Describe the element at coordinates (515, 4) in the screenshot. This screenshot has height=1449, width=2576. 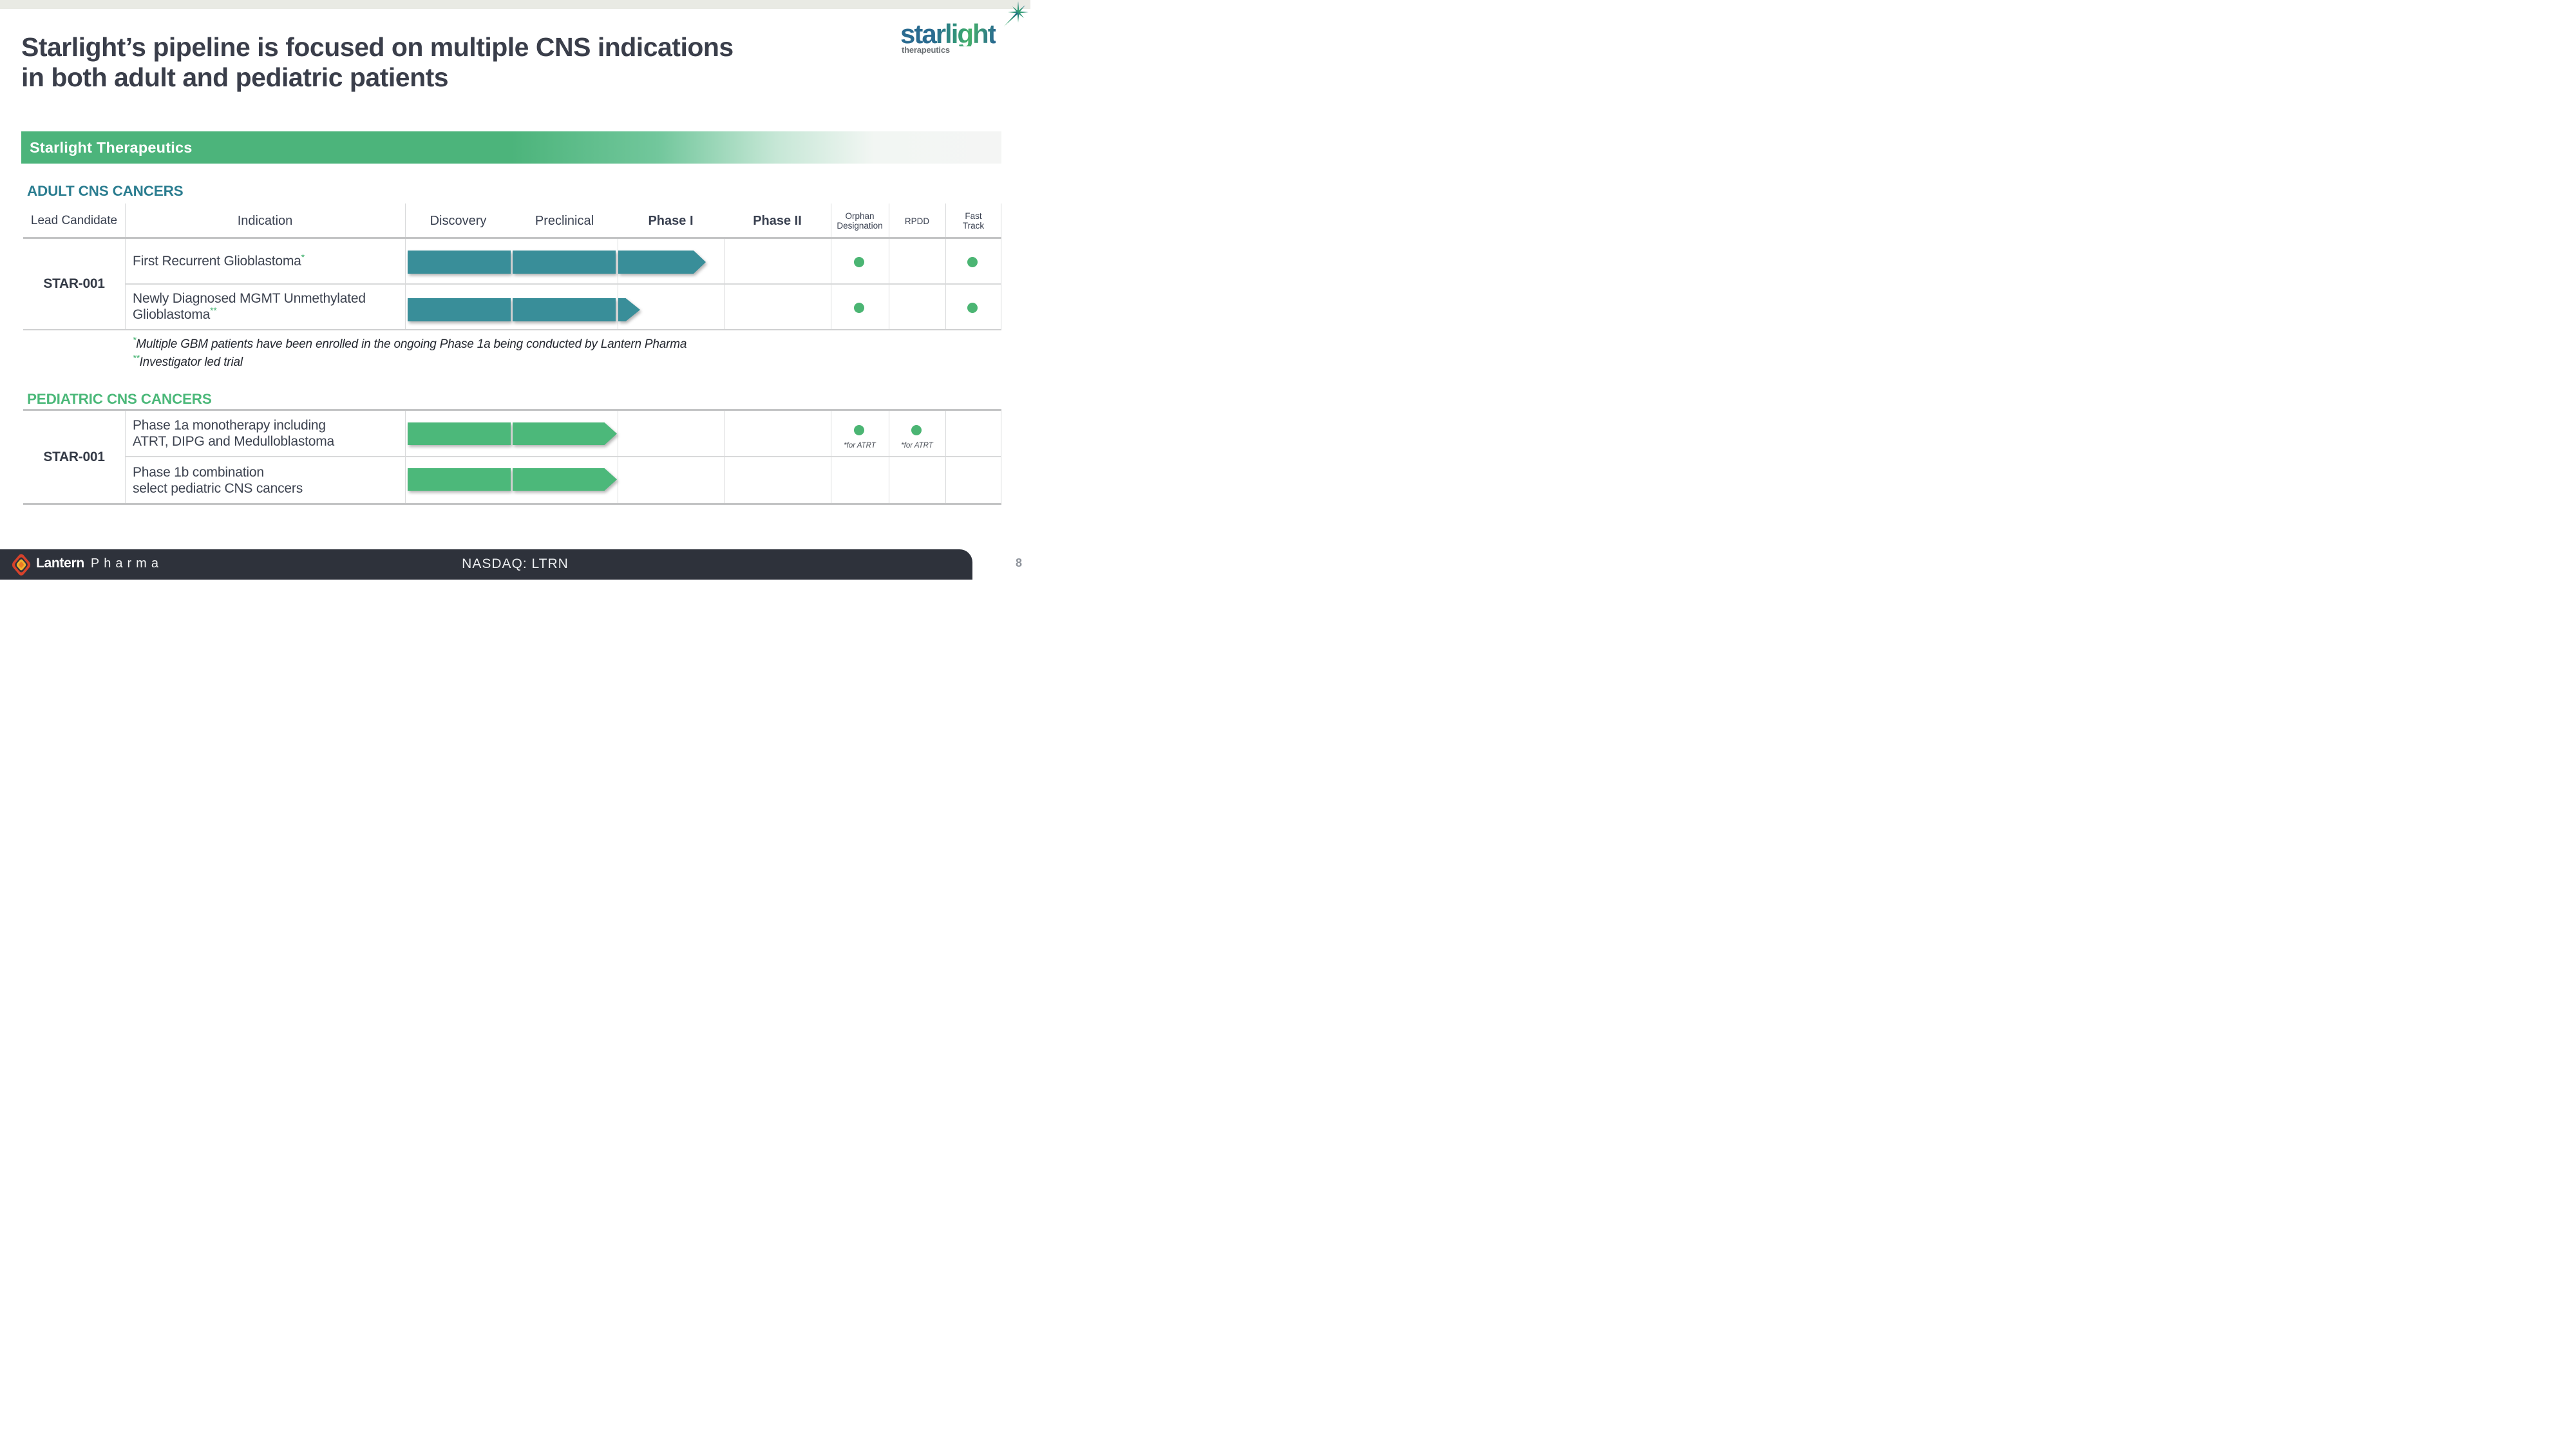
I see `top-accent-band` at that location.